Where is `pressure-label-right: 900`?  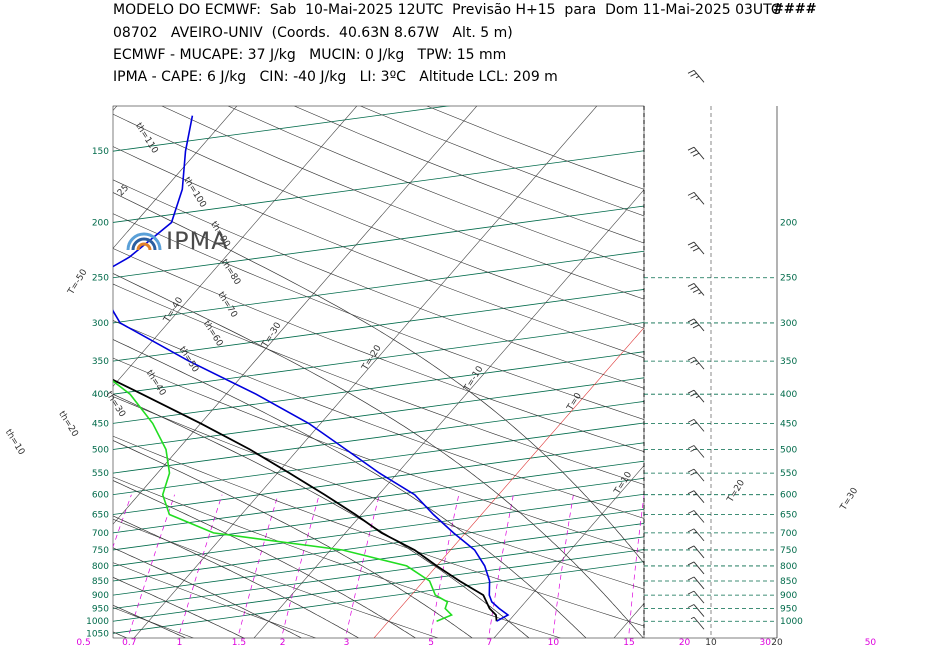 pressure-label-right: 900 is located at coordinates (788, 596).